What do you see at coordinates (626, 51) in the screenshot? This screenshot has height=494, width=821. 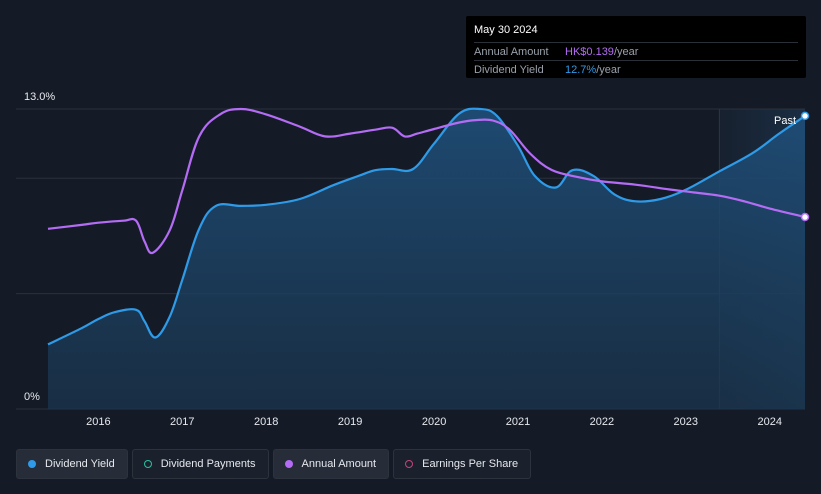 I see `tooltip-annual-unit: /year` at bounding box center [626, 51].